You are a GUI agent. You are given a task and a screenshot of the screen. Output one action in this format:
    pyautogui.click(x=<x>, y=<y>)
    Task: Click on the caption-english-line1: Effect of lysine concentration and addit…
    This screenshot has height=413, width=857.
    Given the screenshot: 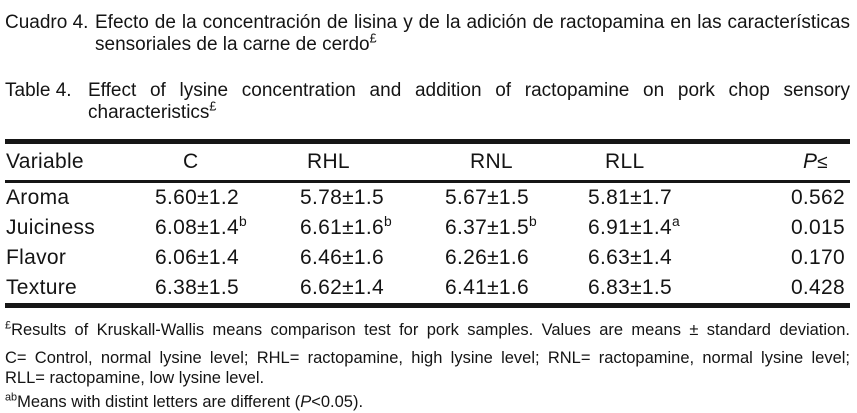 What is the action you would take?
    pyautogui.click(x=469, y=90)
    